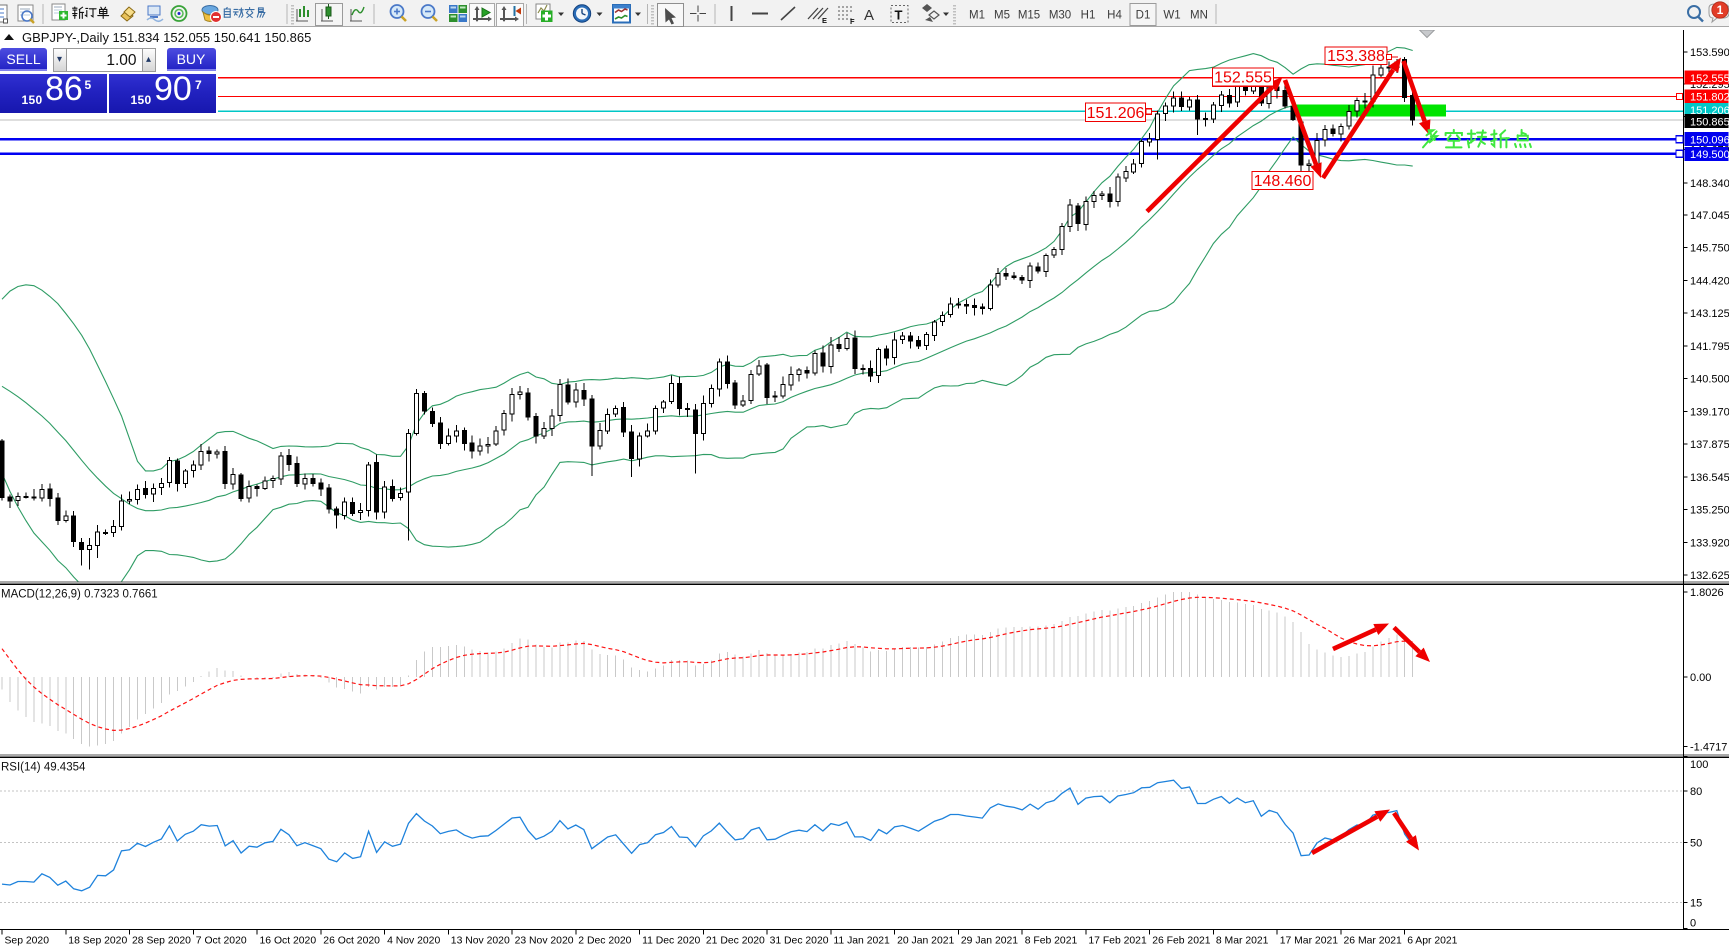 The height and width of the screenshot is (949, 1729). What do you see at coordinates (1693, 924) in the screenshot?
I see `svg-text: 0` at bounding box center [1693, 924].